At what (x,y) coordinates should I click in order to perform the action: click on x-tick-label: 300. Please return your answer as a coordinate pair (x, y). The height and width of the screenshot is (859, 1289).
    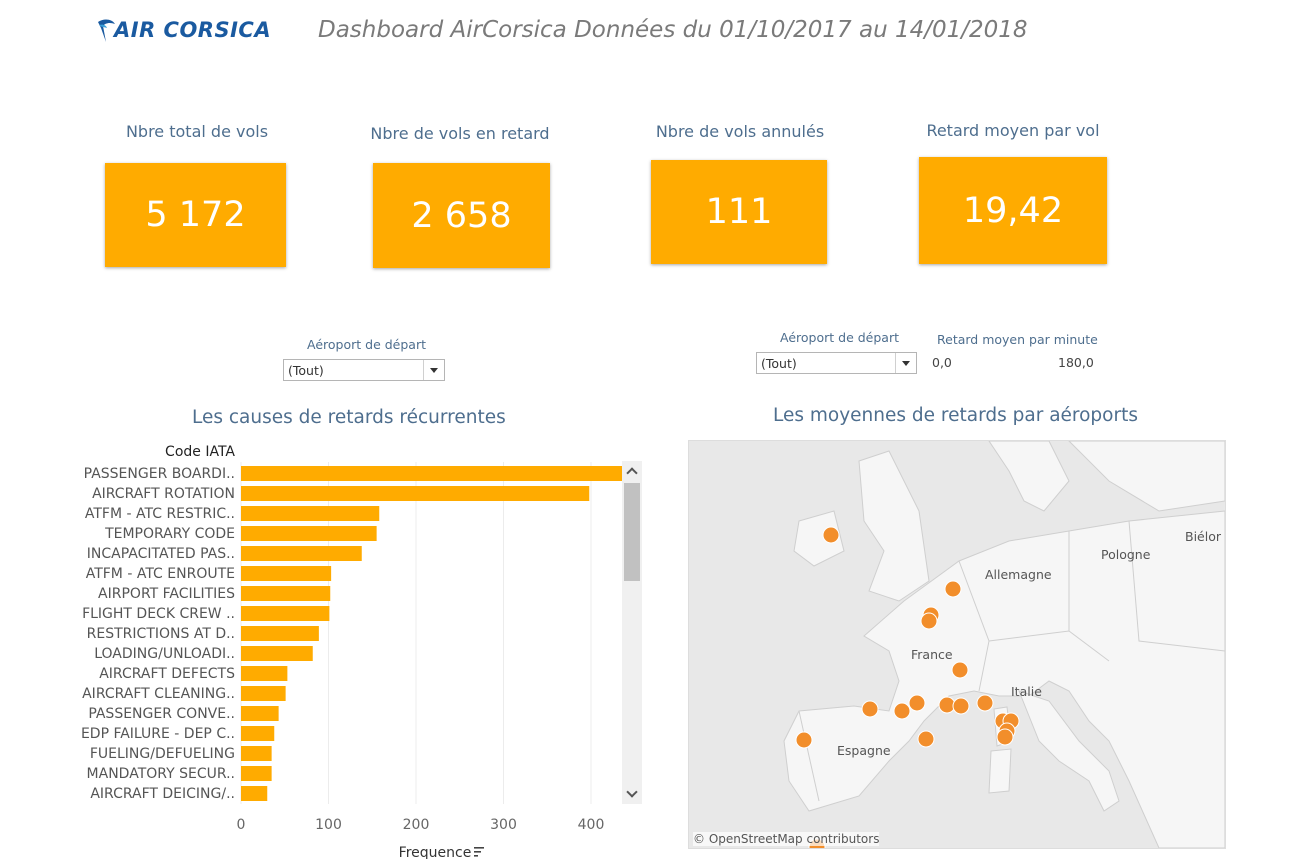
    Looking at the image, I should click on (503, 825).